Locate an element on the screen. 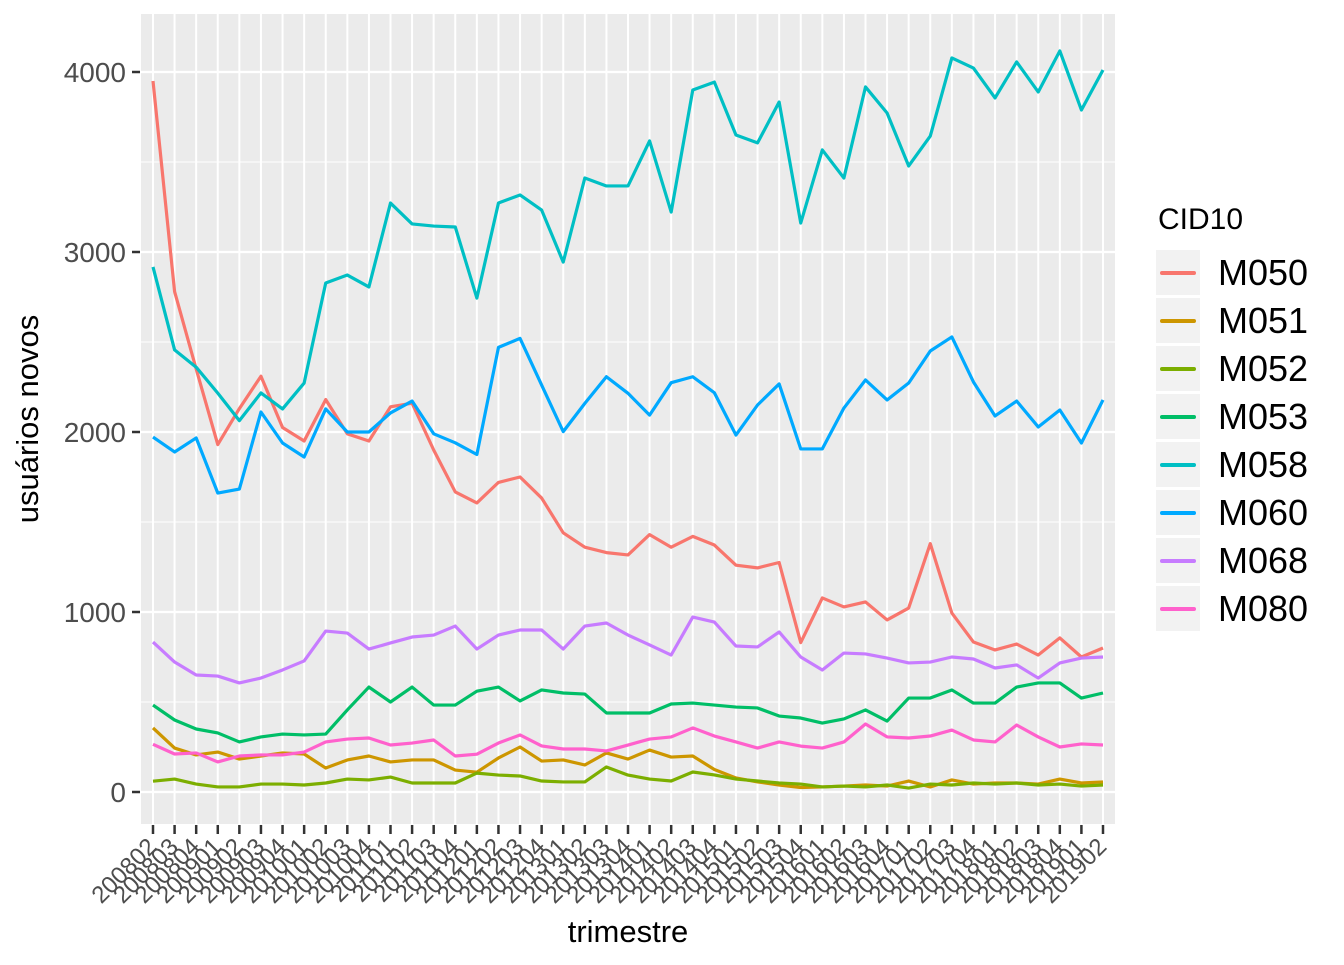 Image resolution: width=1344 pixels, height=965 pixels. series-line-M052 is located at coordinates (628, 777).